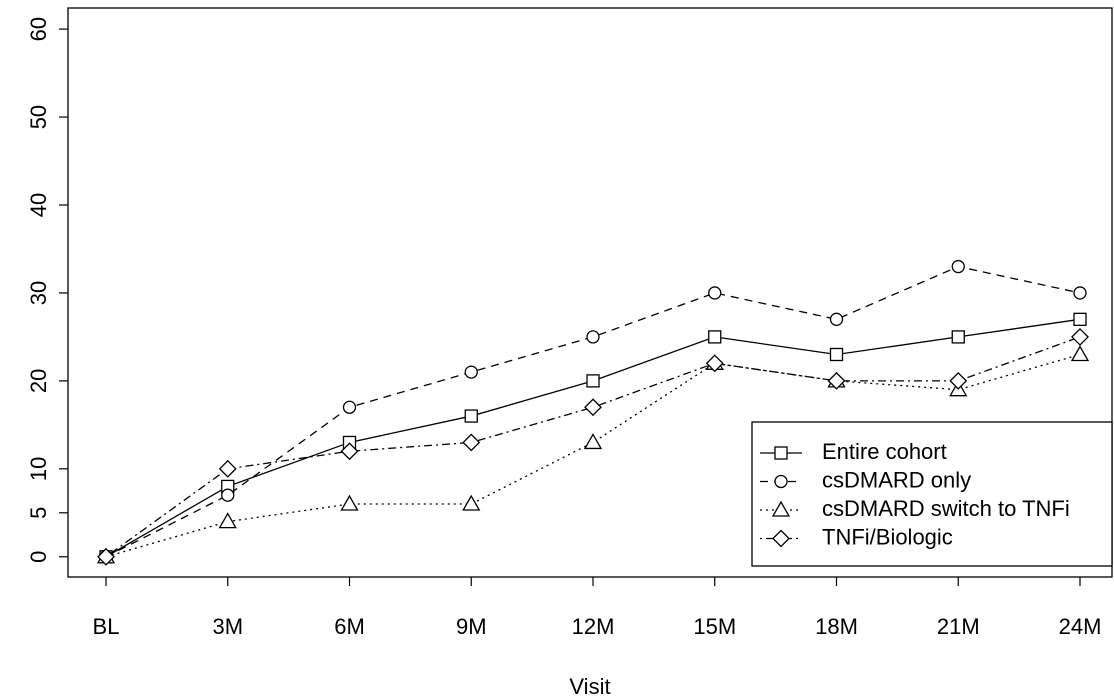 The width and height of the screenshot is (1114, 700). What do you see at coordinates (958, 626) in the screenshot?
I see `x-tick-label: 21M` at bounding box center [958, 626].